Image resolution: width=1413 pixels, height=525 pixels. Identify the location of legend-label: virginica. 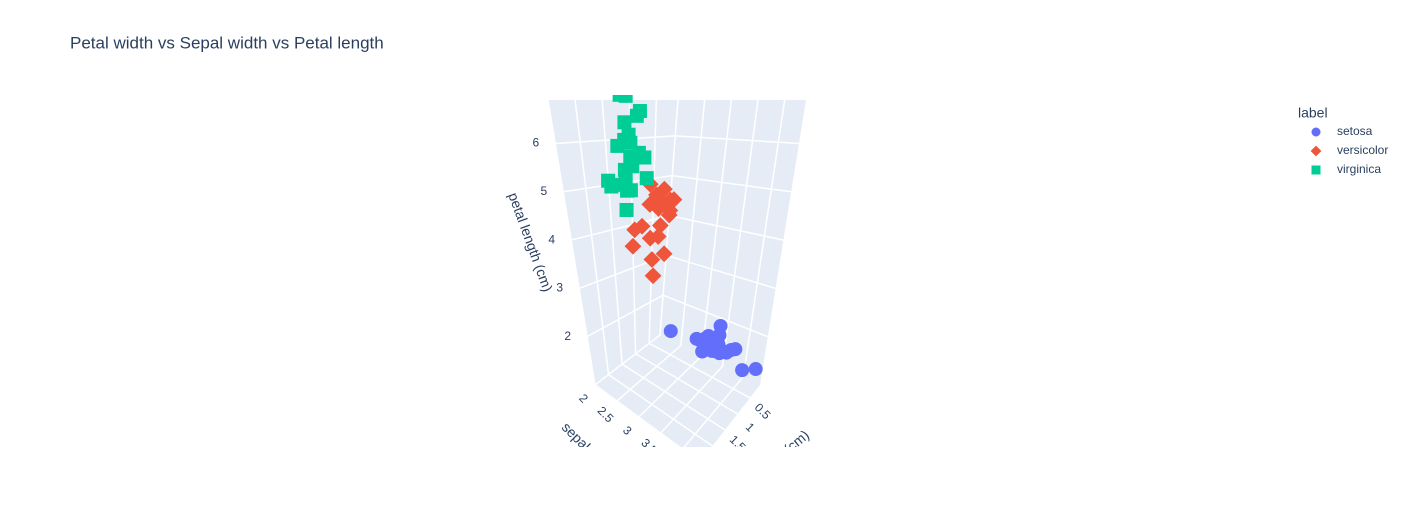
(1359, 169).